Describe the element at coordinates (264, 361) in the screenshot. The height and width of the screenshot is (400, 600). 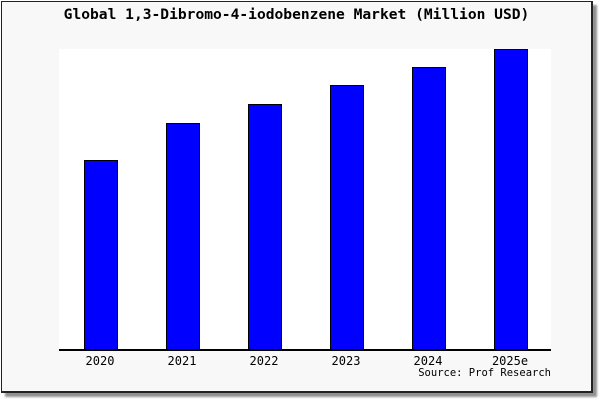
I see `x-tick-label-2022: 2022` at that location.